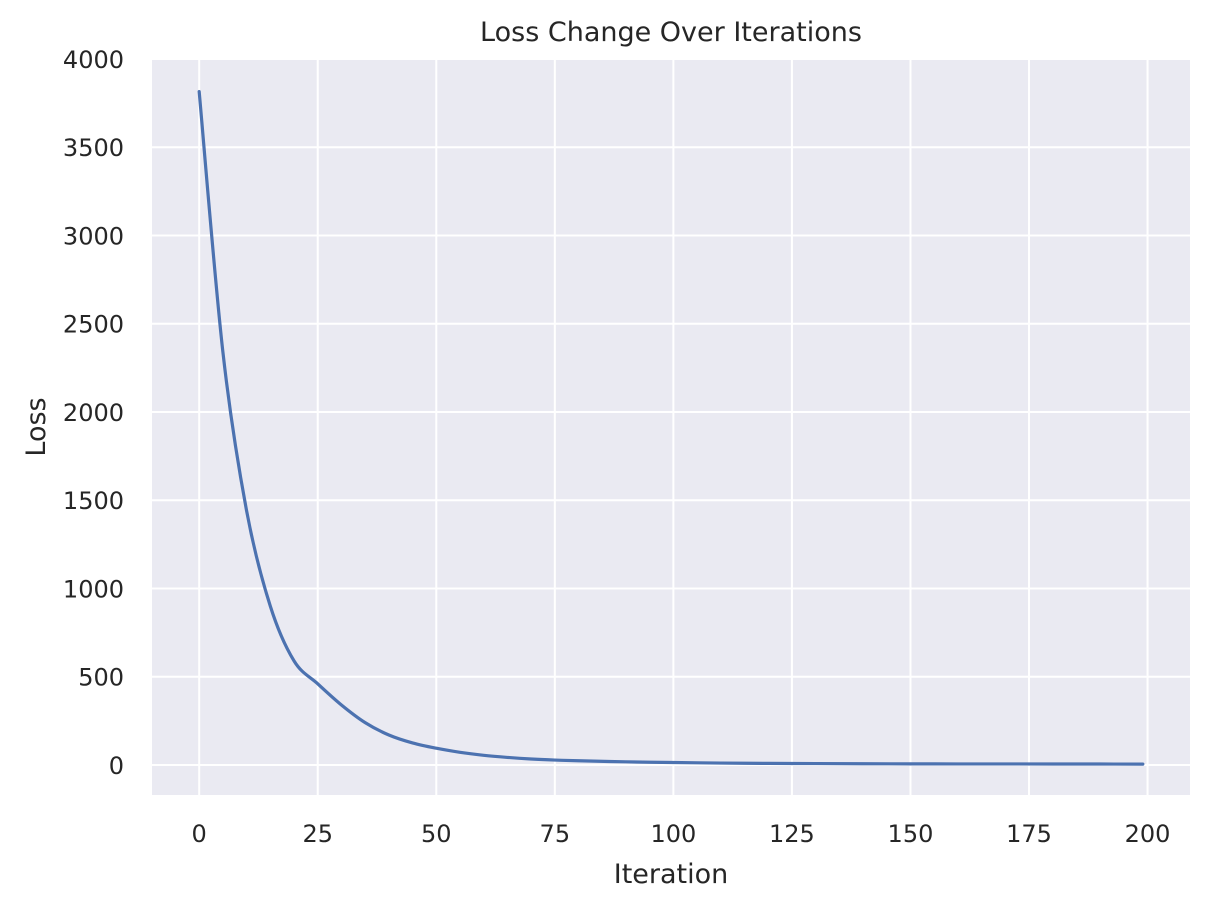 The height and width of the screenshot is (913, 1210). Describe the element at coordinates (101, 678) in the screenshot. I see `y-tick-label: 500` at that location.